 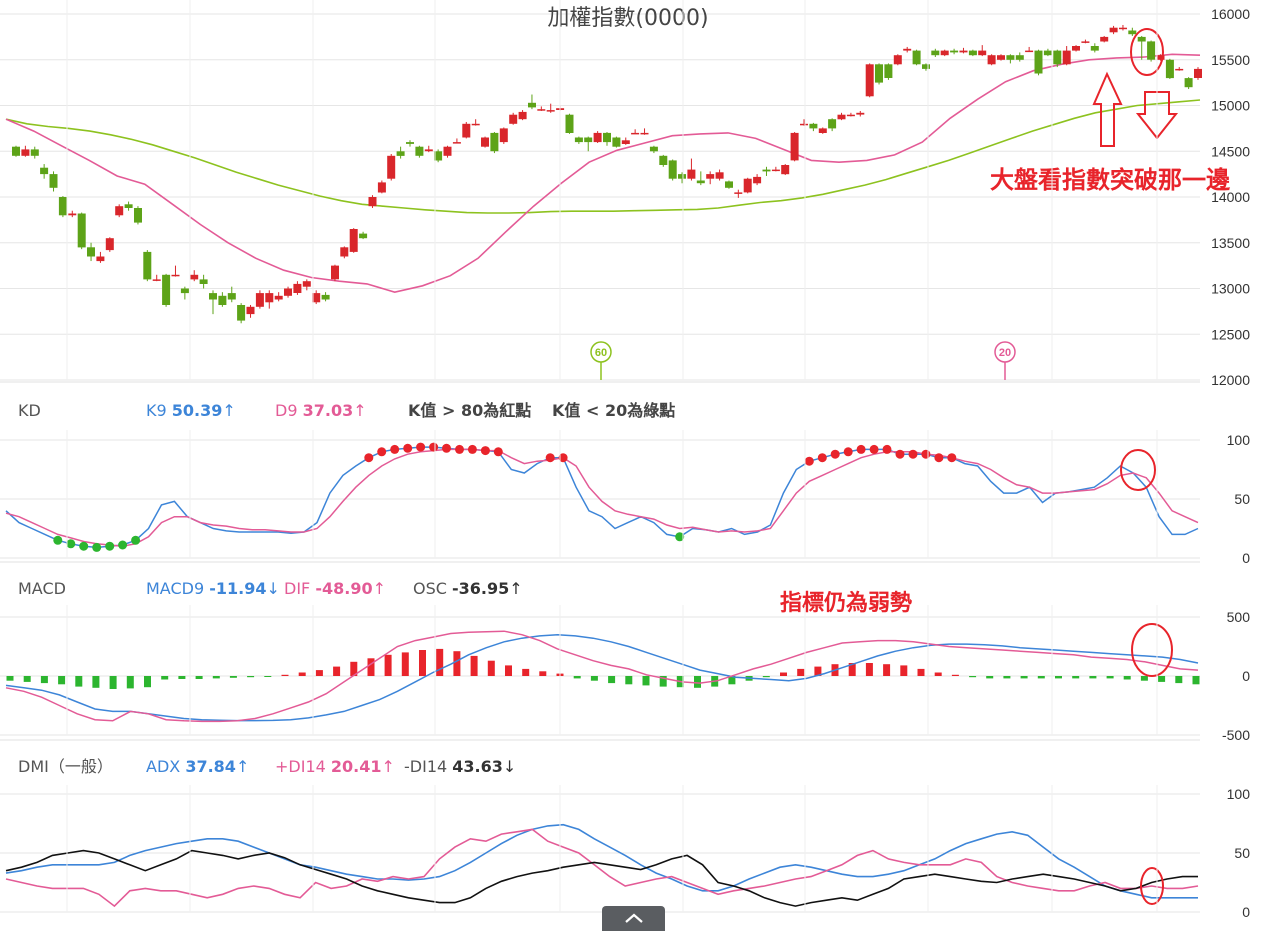 What do you see at coordinates (1230, 334) in the screenshot?
I see `y-tick-label: 12500` at bounding box center [1230, 334].